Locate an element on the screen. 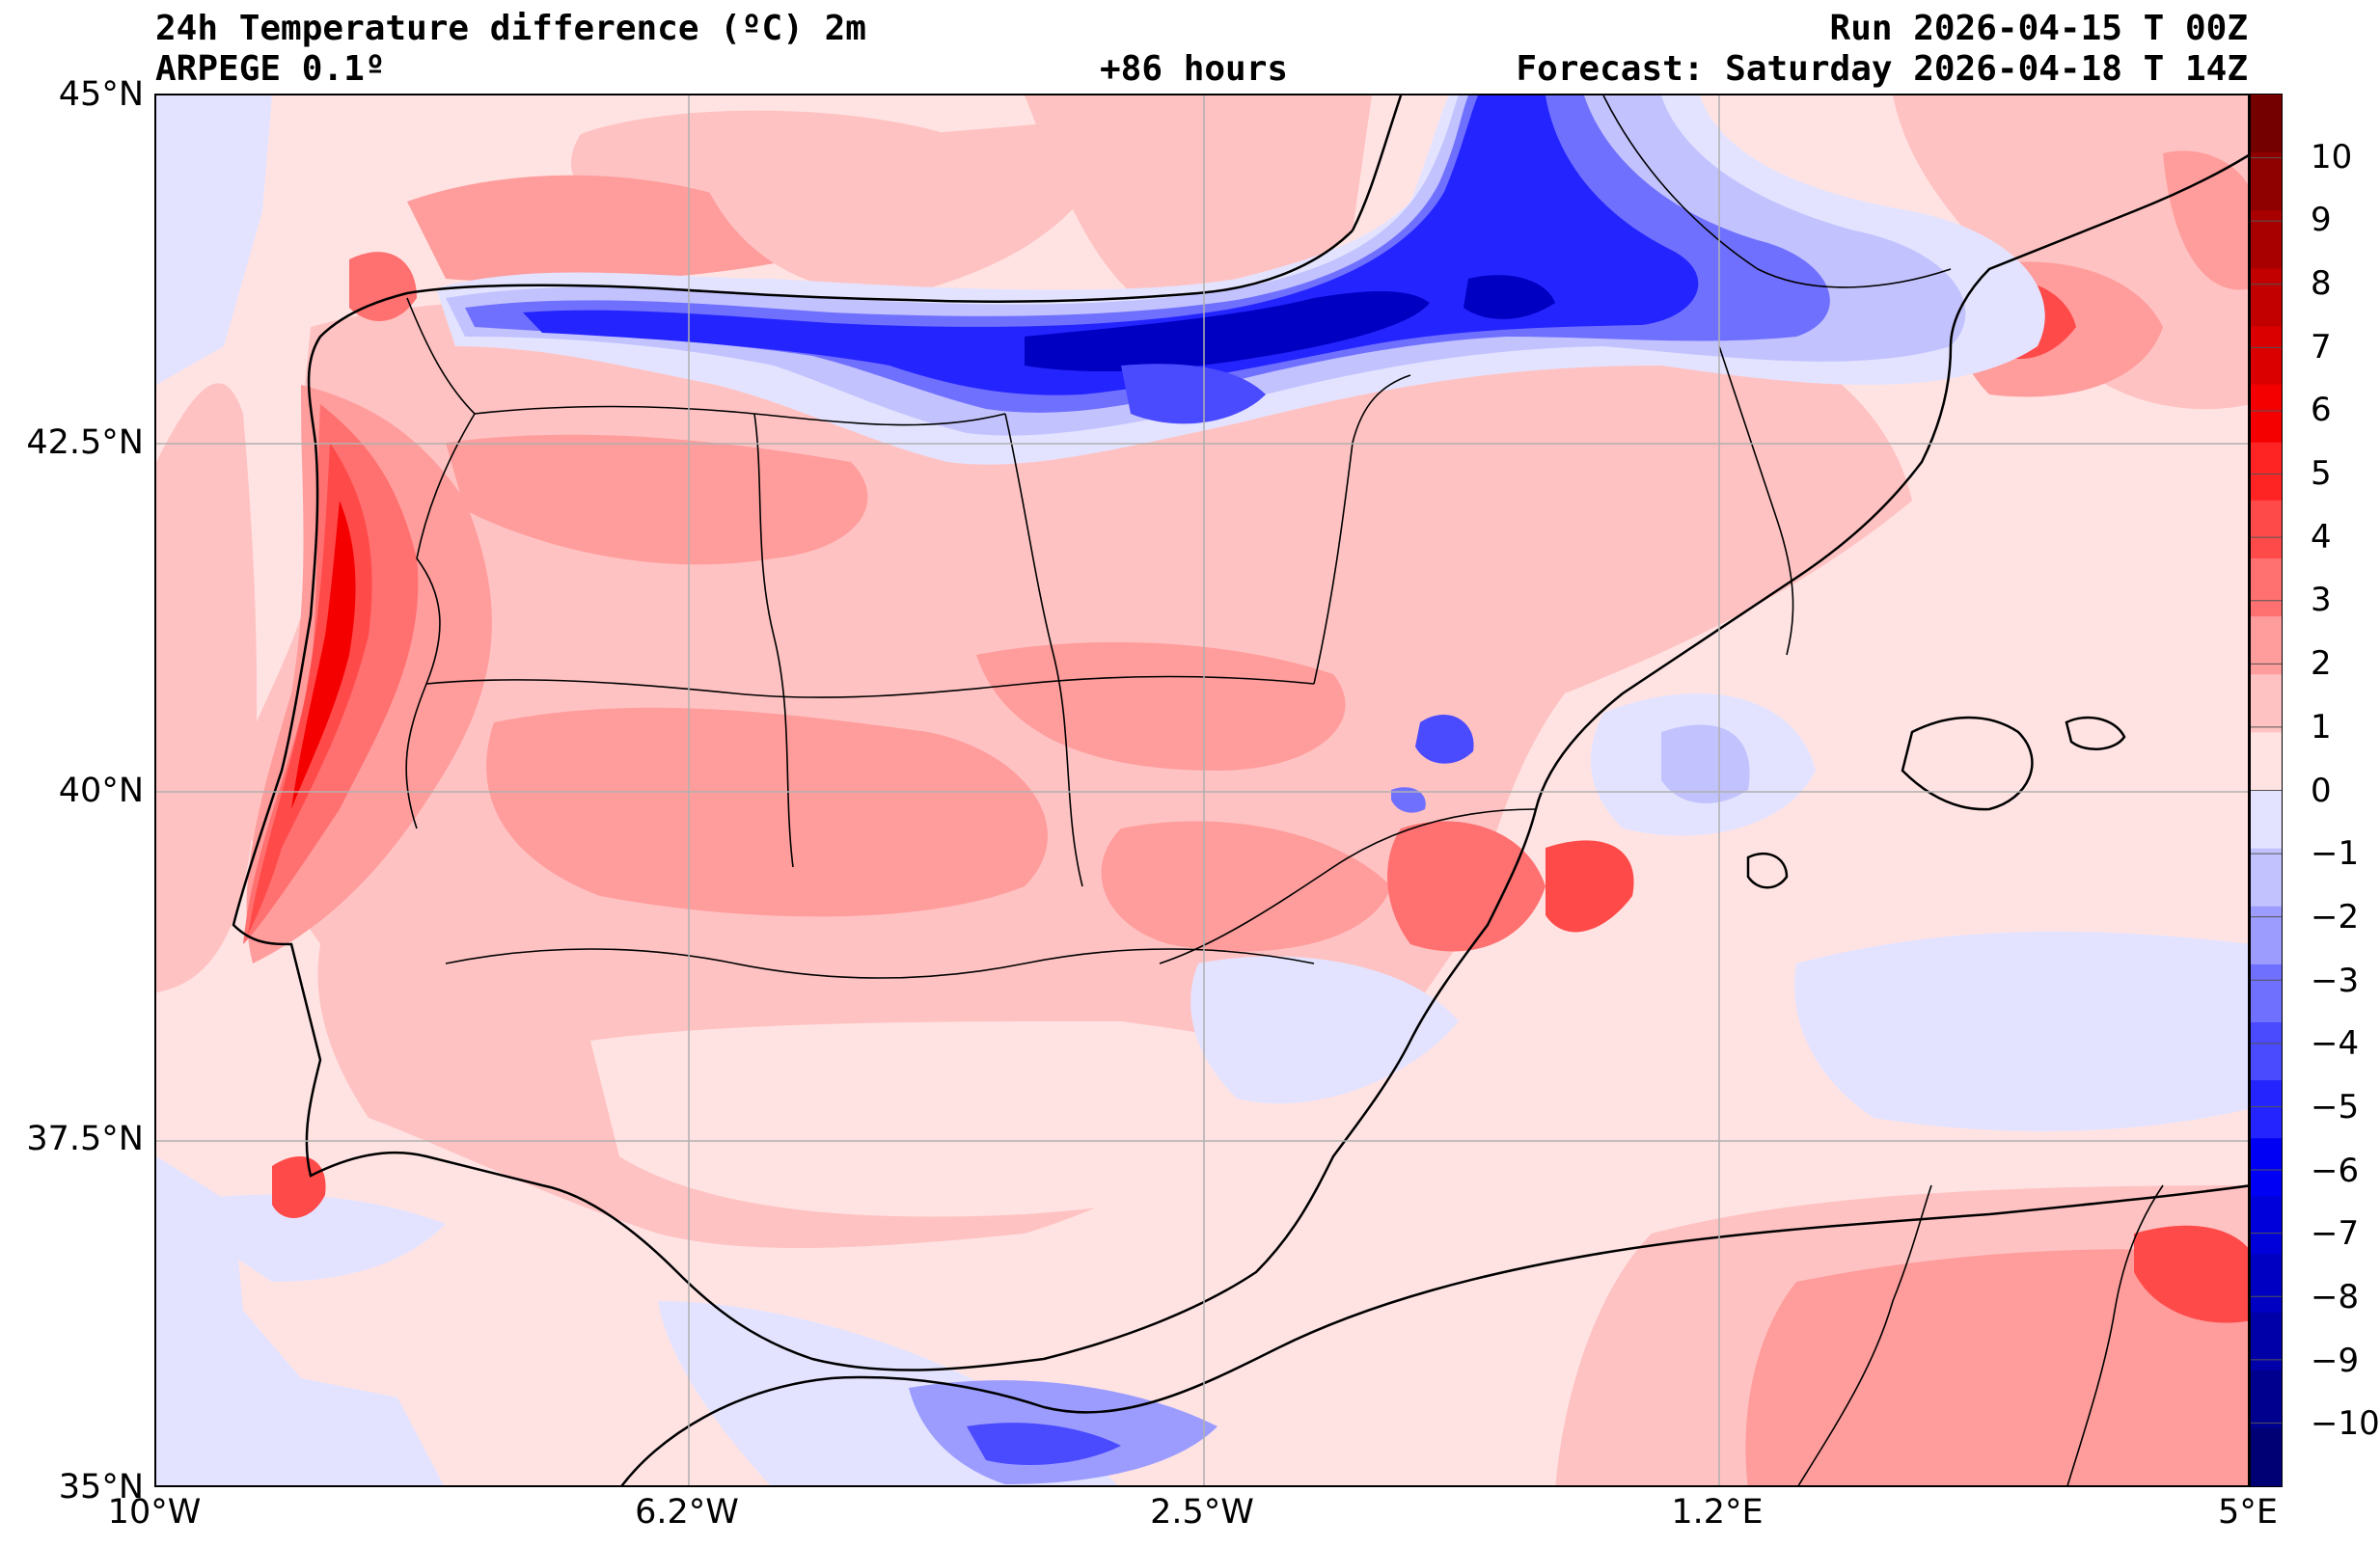  colorbar-label: −3 is located at coordinates (2335, 981).